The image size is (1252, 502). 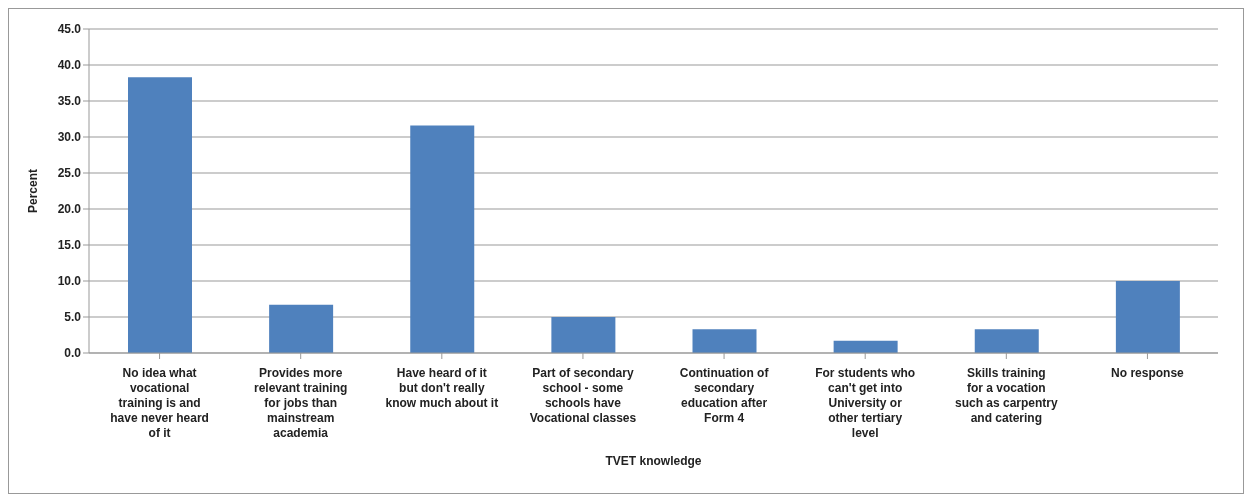 I want to click on y-tick-label: 25.0, so click(x=69, y=173).